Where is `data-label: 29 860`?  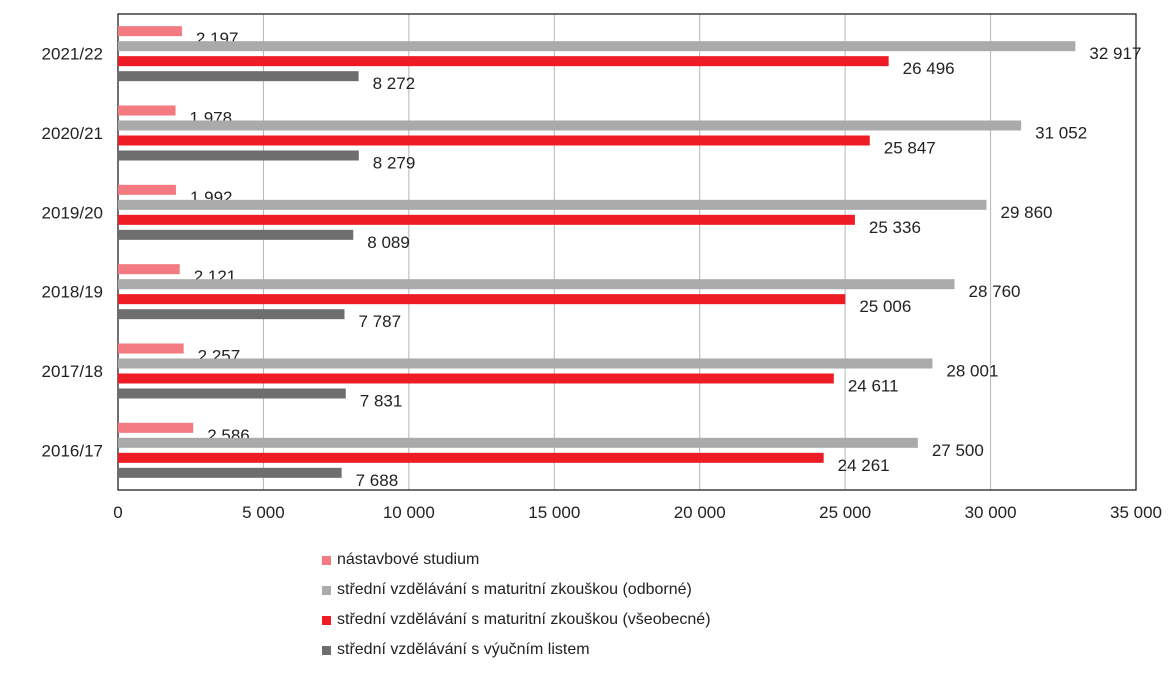 data-label: 29 860 is located at coordinates (1026, 212).